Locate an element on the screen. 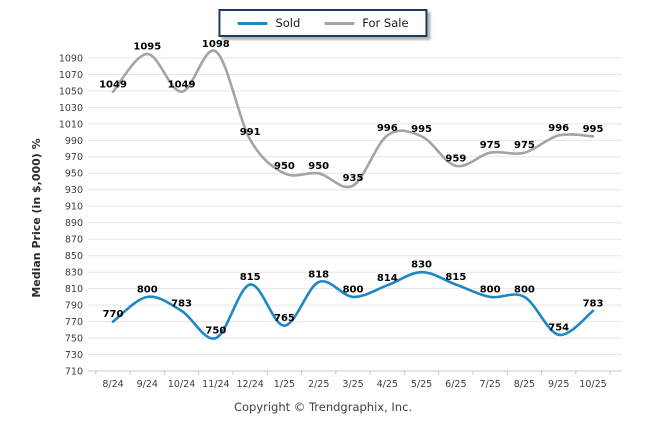 This screenshot has width=646, height=434. x-tick-label: 11/24 is located at coordinates (215, 384).